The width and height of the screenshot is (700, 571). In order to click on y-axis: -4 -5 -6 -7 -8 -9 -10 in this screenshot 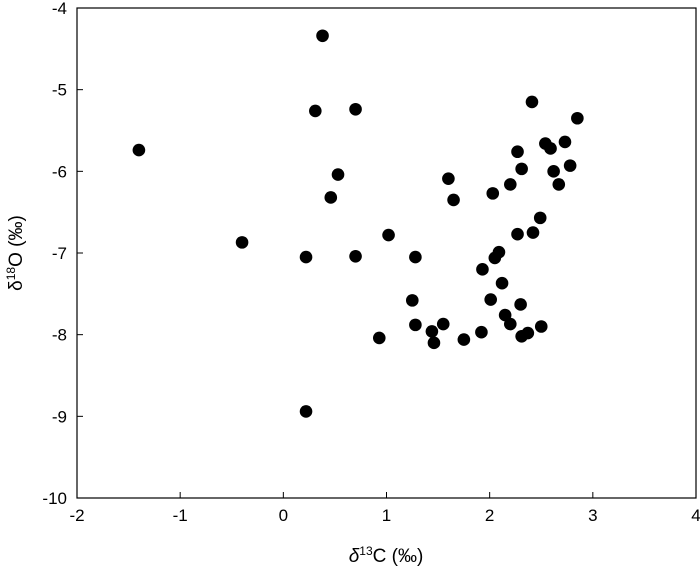, I will do `click(62, 254)`.